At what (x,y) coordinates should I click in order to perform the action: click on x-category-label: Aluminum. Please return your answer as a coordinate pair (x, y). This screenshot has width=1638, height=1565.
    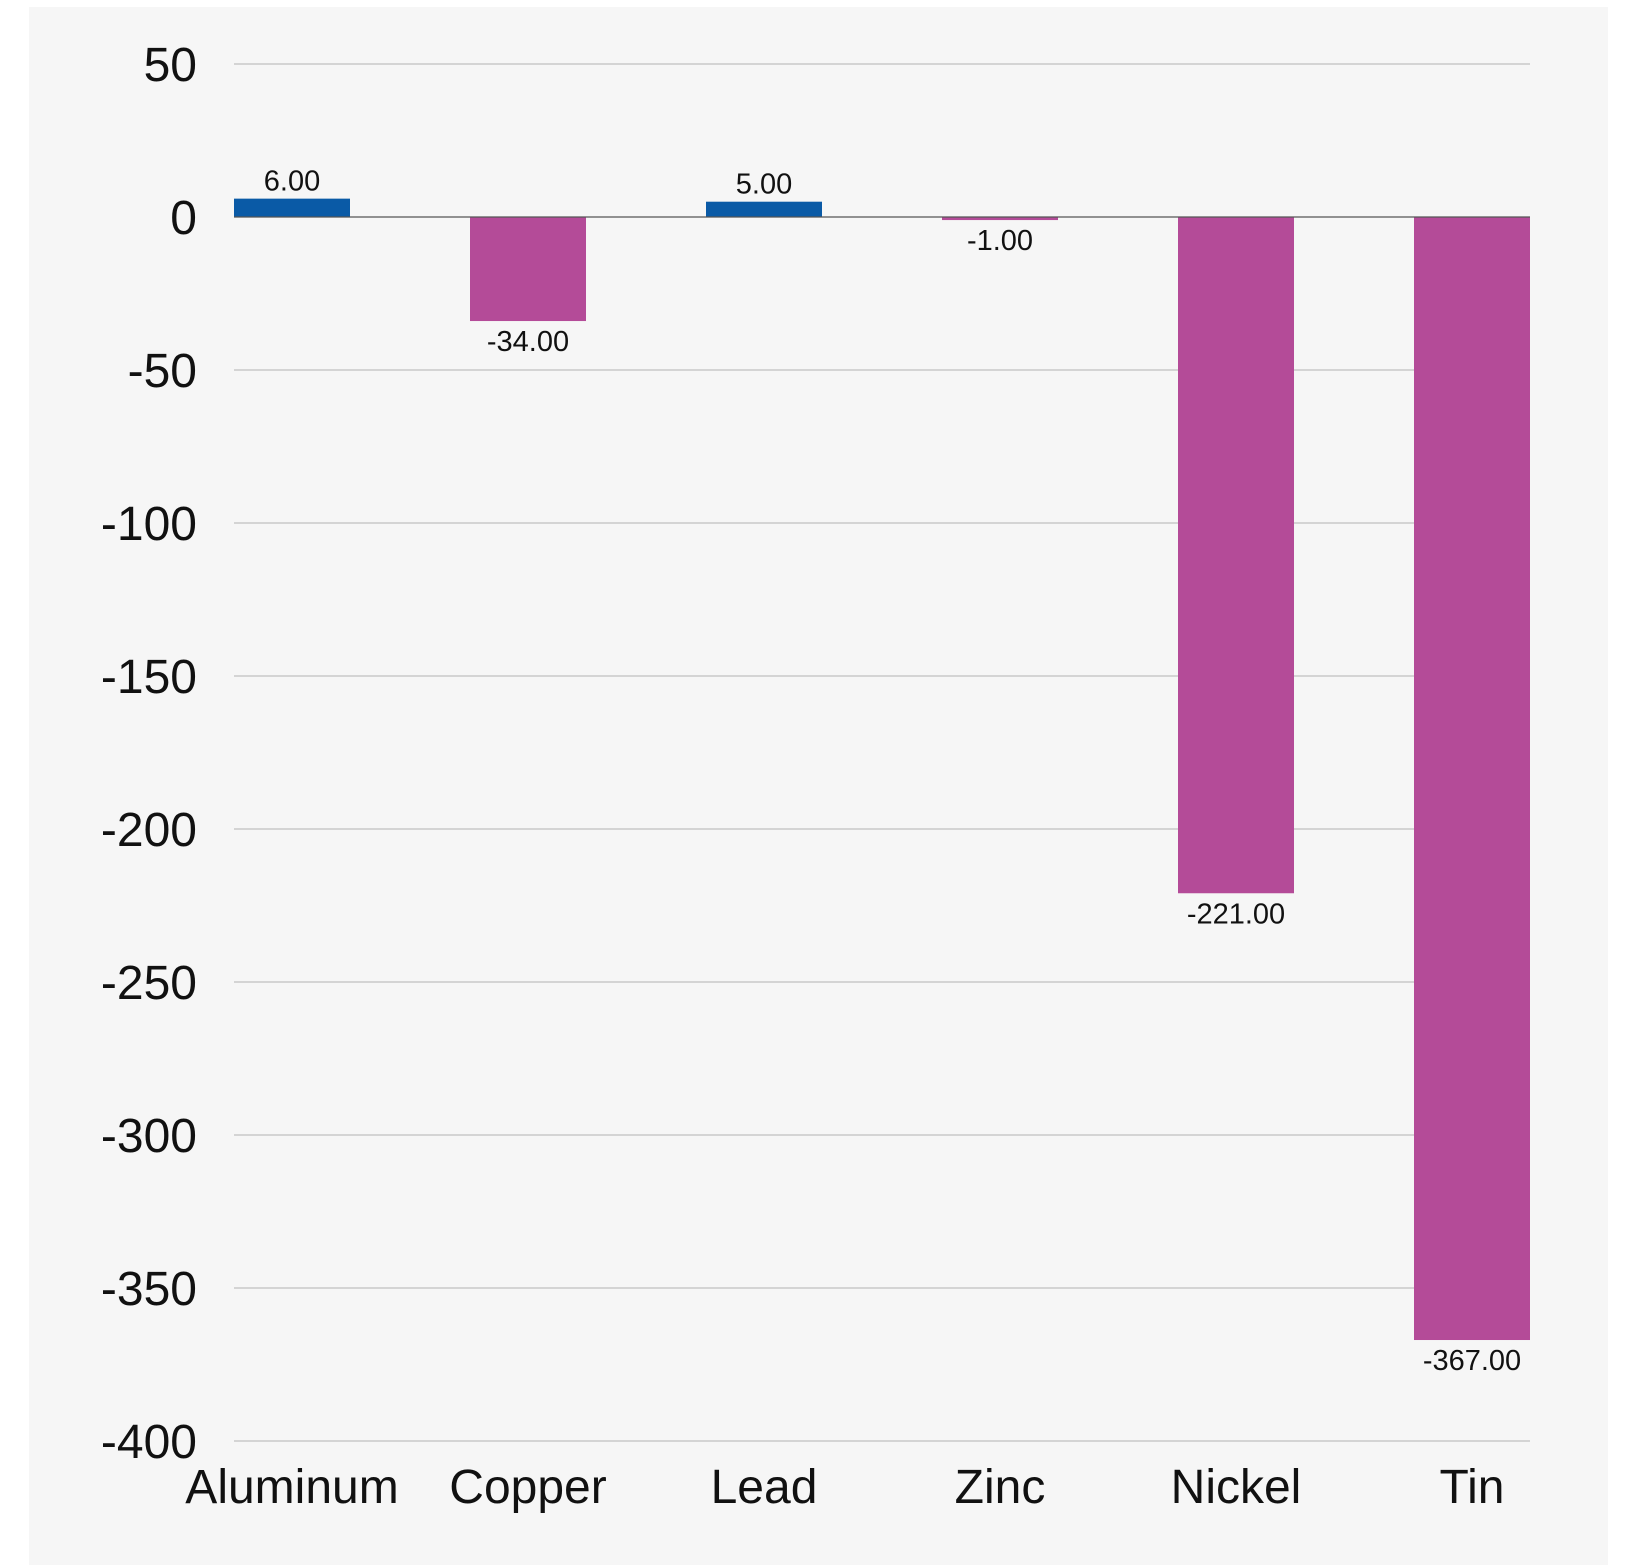
    Looking at the image, I should click on (291, 1487).